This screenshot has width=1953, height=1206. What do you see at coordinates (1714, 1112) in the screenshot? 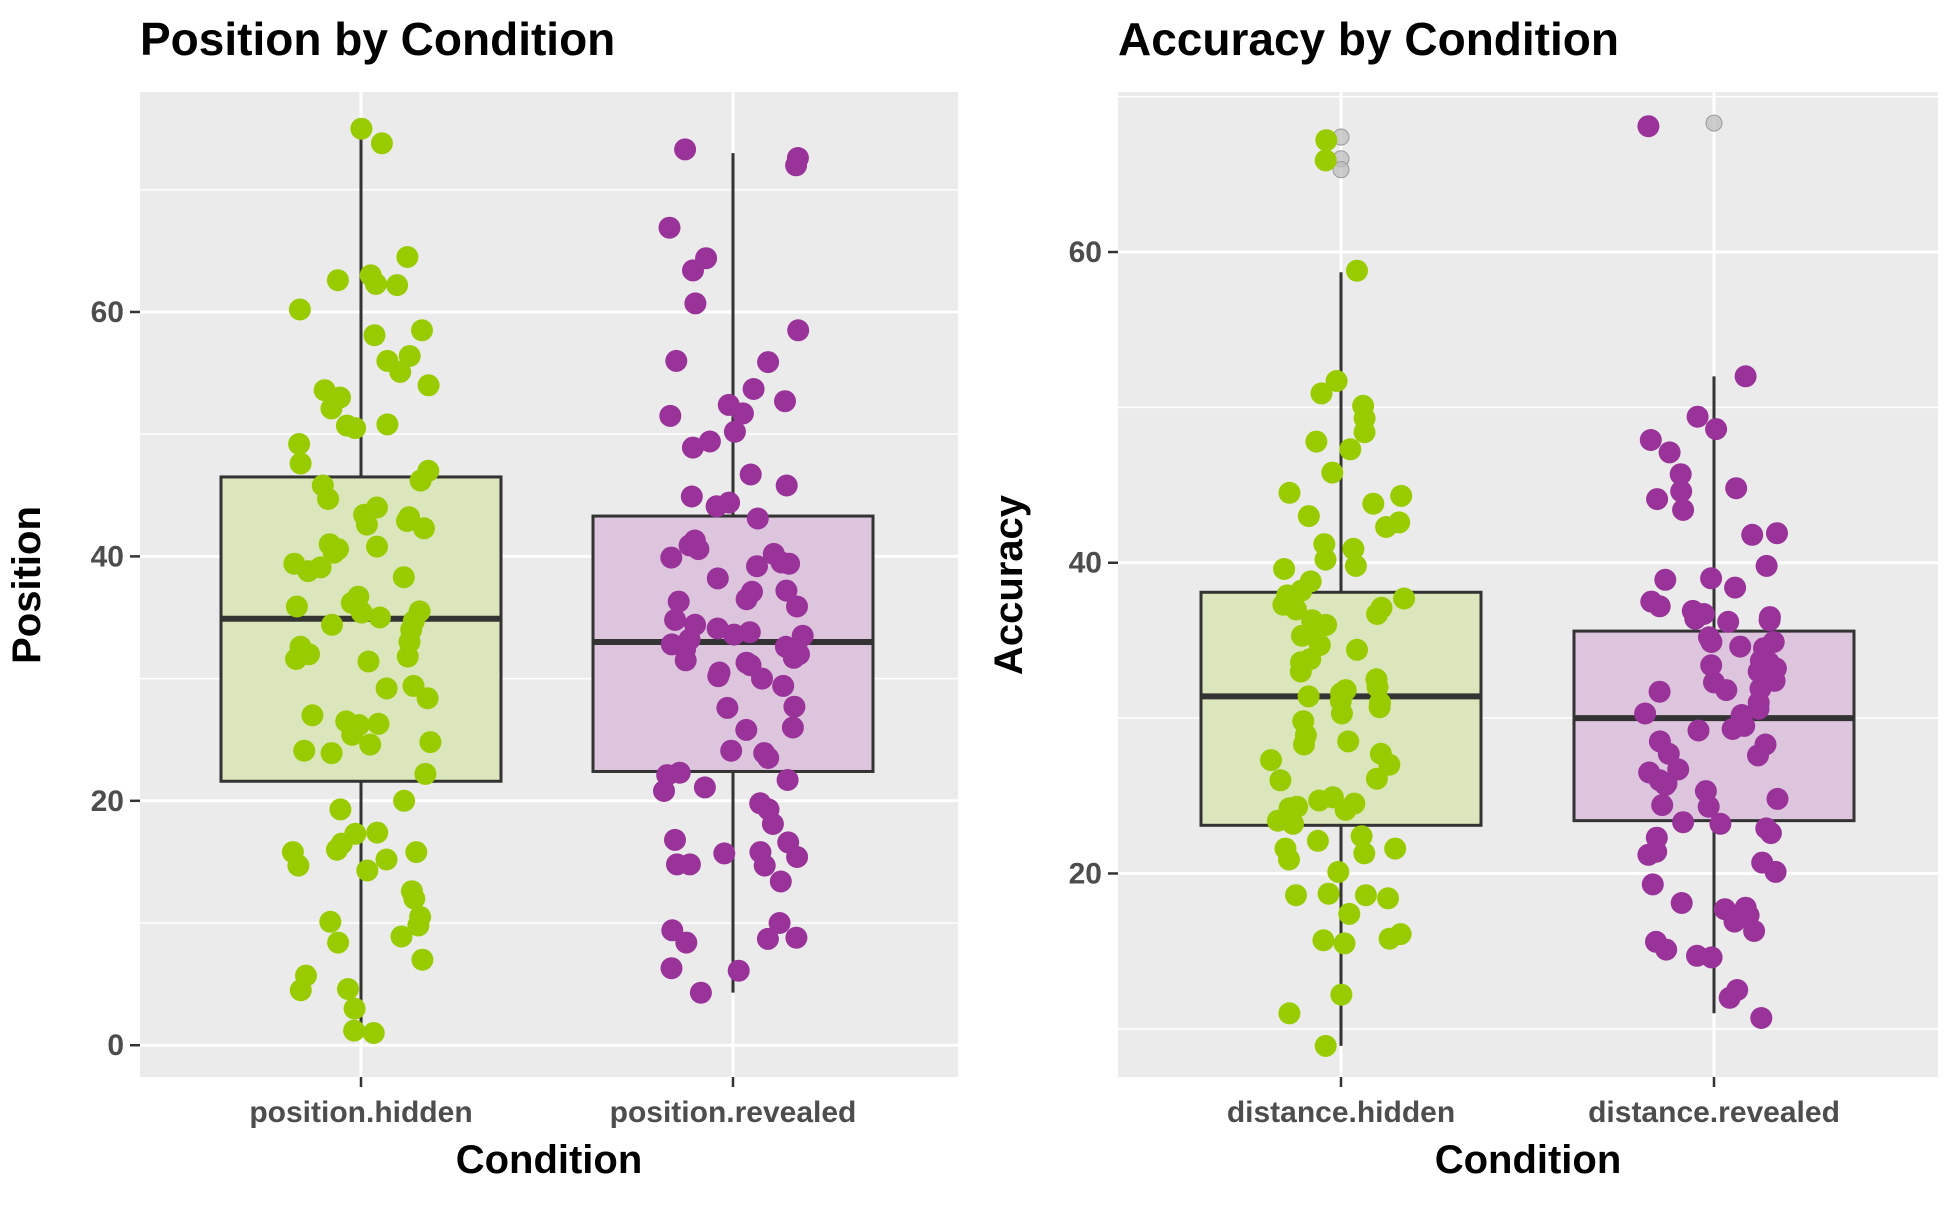
I see `x-tick-label: distance.revealed` at bounding box center [1714, 1112].